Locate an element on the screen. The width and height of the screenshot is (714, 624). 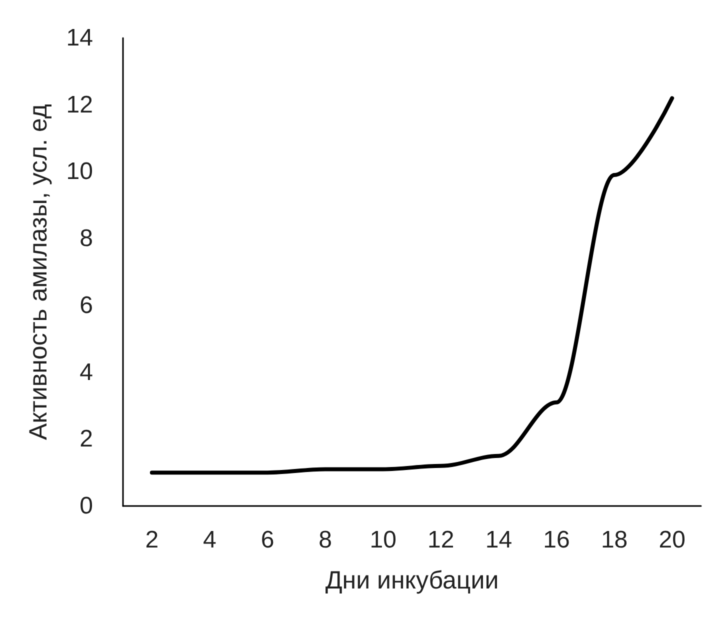
y-tick-label: 4 is located at coordinates (86, 372).